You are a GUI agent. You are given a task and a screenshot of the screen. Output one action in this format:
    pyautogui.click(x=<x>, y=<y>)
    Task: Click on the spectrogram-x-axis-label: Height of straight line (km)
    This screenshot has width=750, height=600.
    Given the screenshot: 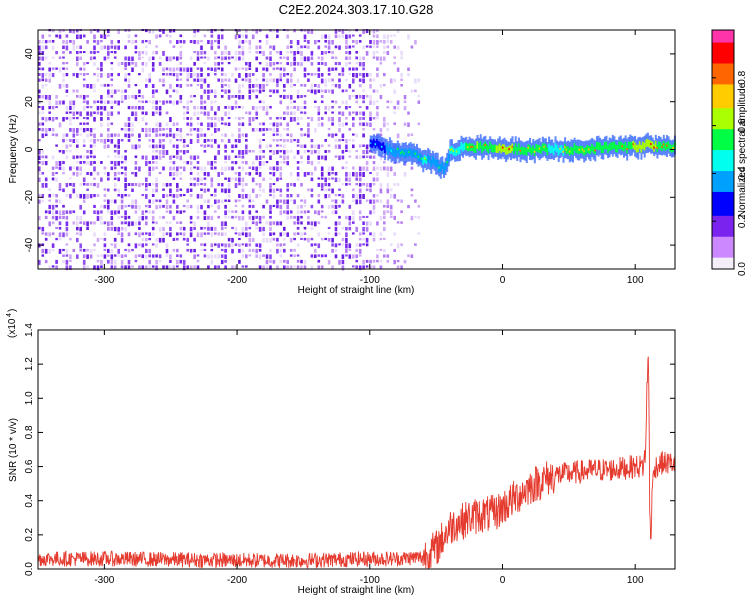 What is the action you would take?
    pyautogui.click(x=356, y=290)
    